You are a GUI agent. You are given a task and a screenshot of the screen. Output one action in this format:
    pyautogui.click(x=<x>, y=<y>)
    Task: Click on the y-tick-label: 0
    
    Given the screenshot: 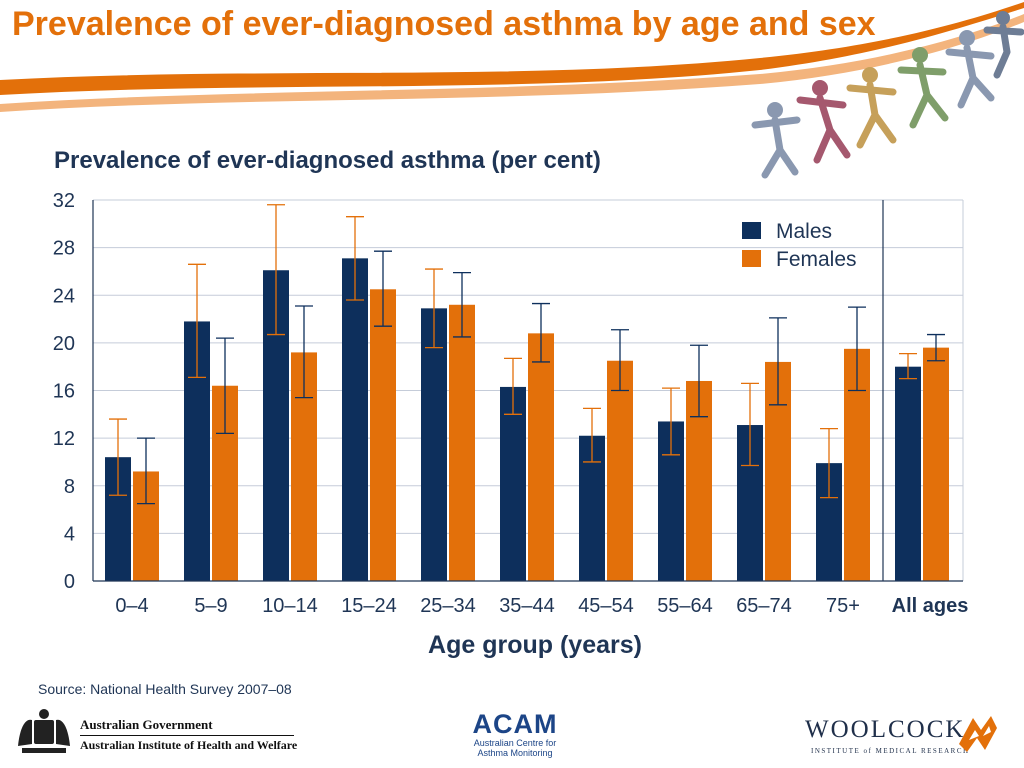 What is the action you would take?
    pyautogui.click(x=69, y=582)
    